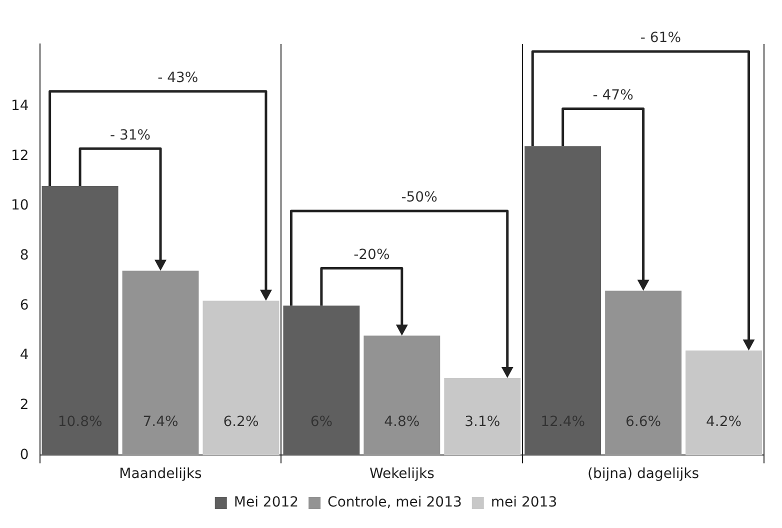 The width and height of the screenshot is (782, 528). What do you see at coordinates (24, 255) in the screenshot?
I see `y-tick-label: 8` at bounding box center [24, 255].